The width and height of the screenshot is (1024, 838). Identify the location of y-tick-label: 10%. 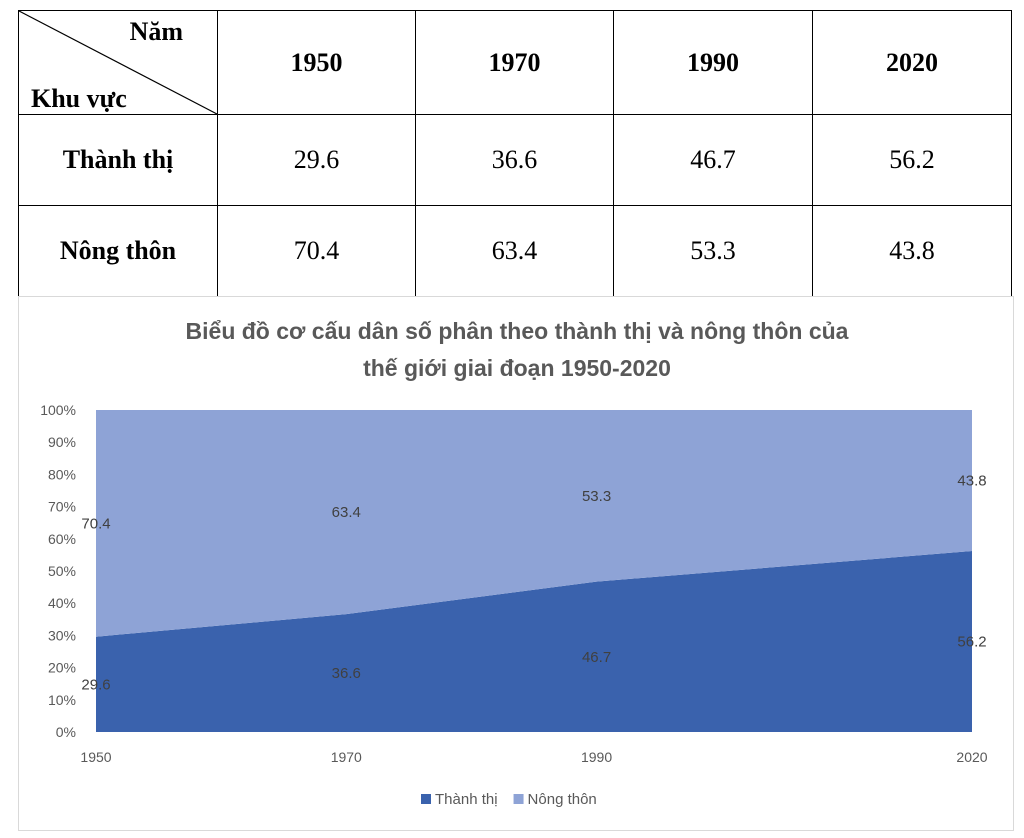
(62, 700).